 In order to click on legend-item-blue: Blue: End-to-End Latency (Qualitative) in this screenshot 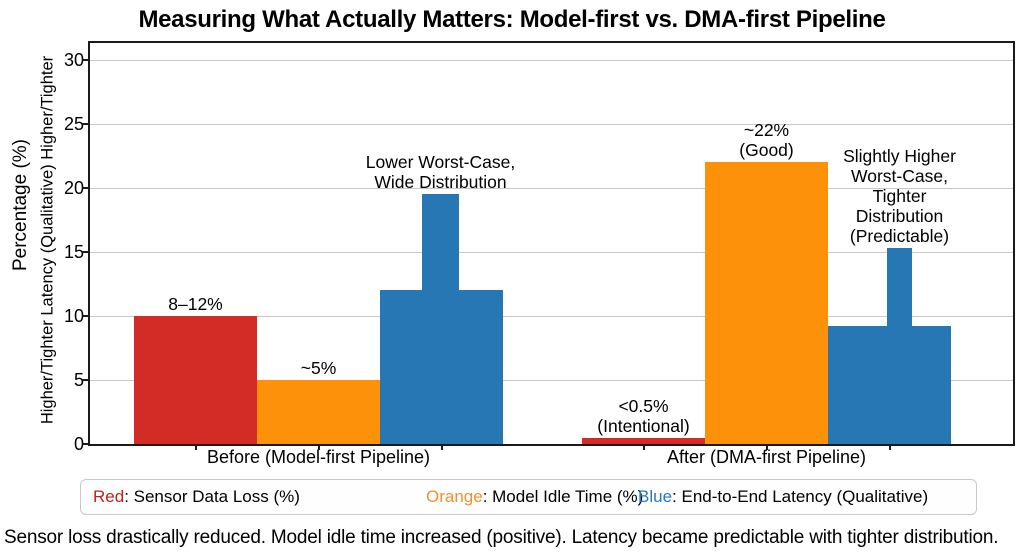, I will do `click(783, 497)`.